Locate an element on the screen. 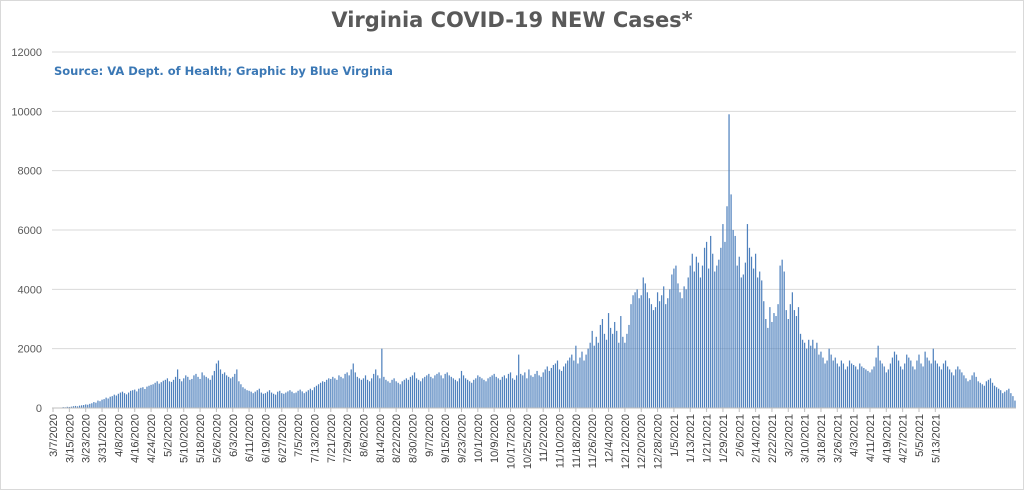  x-tick-label: 3/23/2020 is located at coordinates (87, 438).